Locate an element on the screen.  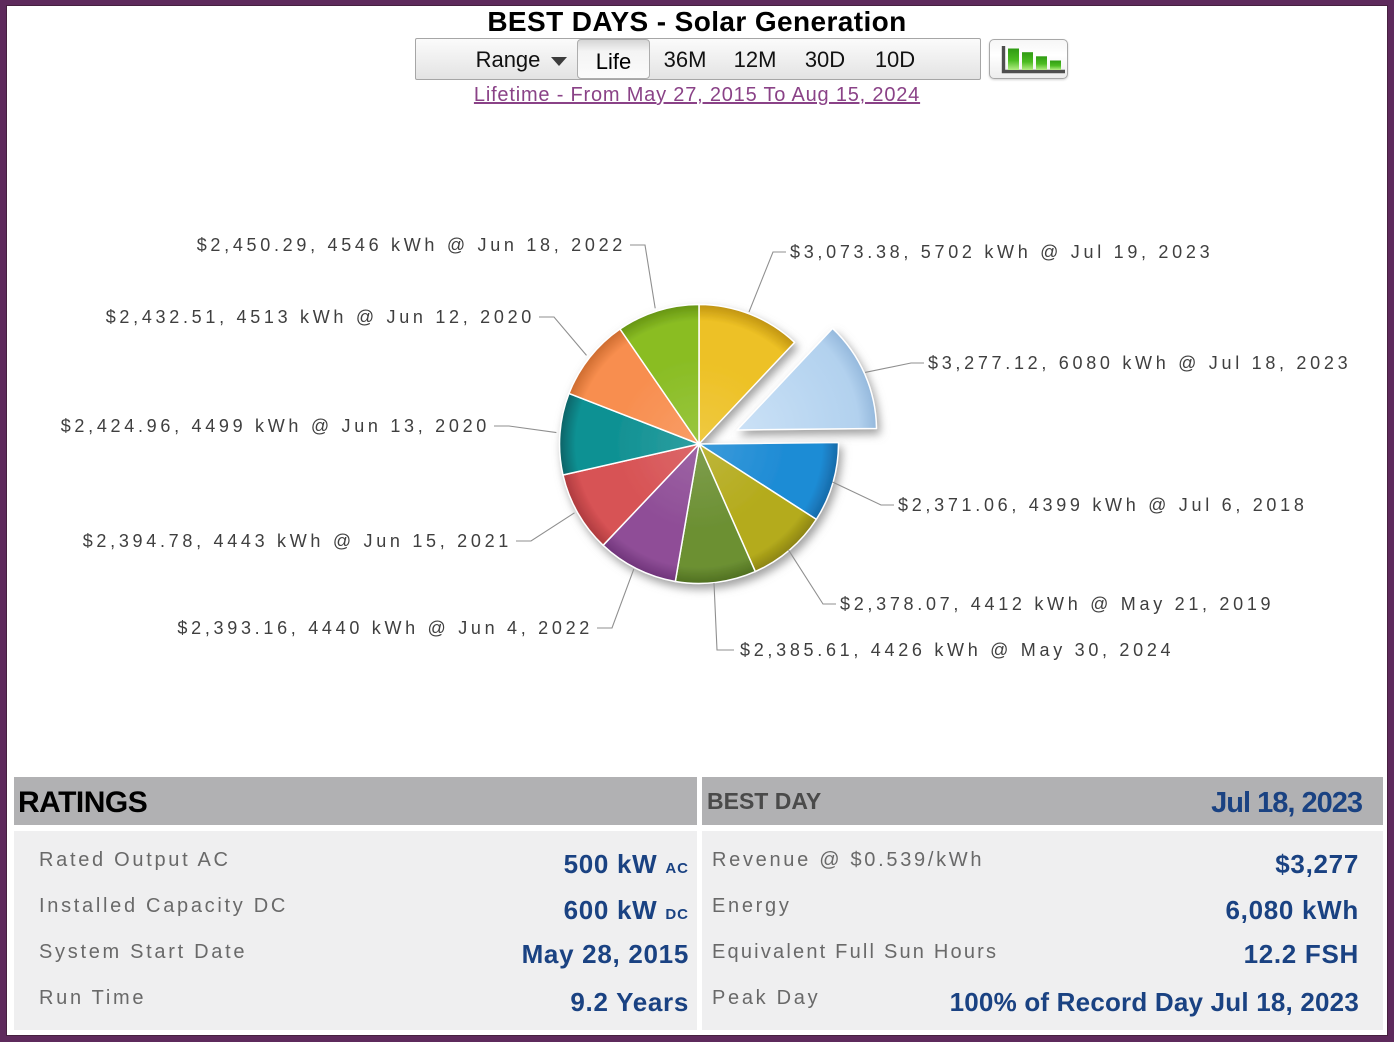
svg-text:$3,277.12, 6080 kWh @ Jul 18,: $3,277.12, 6080 kWh @ Jul 18, 2023 is located at coordinates (1139, 363).